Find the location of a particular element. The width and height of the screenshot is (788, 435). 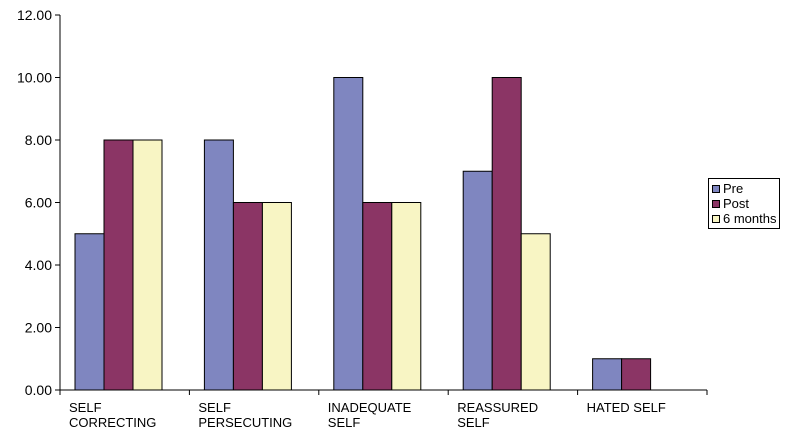

legend-item-post: Post is located at coordinates (744, 203).